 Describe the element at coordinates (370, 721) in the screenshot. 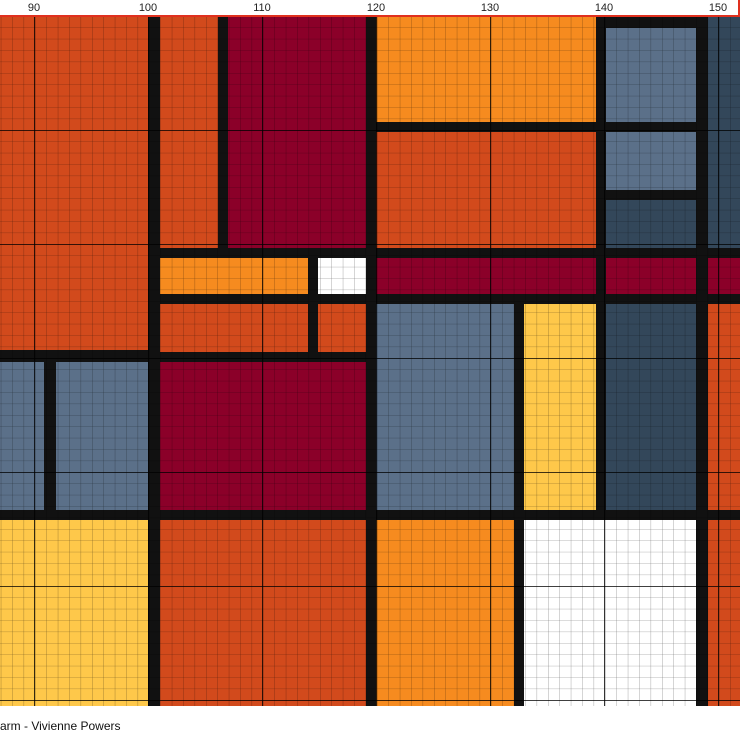

I see `footer` at that location.